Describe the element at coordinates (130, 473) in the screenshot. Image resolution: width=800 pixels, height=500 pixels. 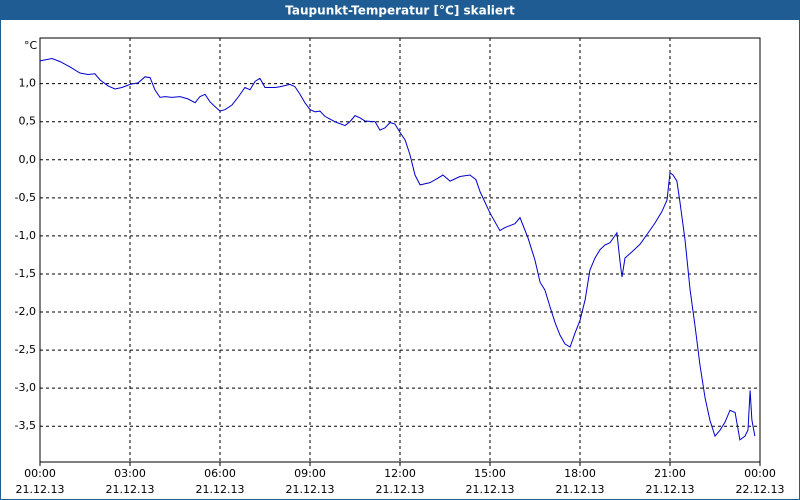
I see `x-tick-label: 03:00` at that location.